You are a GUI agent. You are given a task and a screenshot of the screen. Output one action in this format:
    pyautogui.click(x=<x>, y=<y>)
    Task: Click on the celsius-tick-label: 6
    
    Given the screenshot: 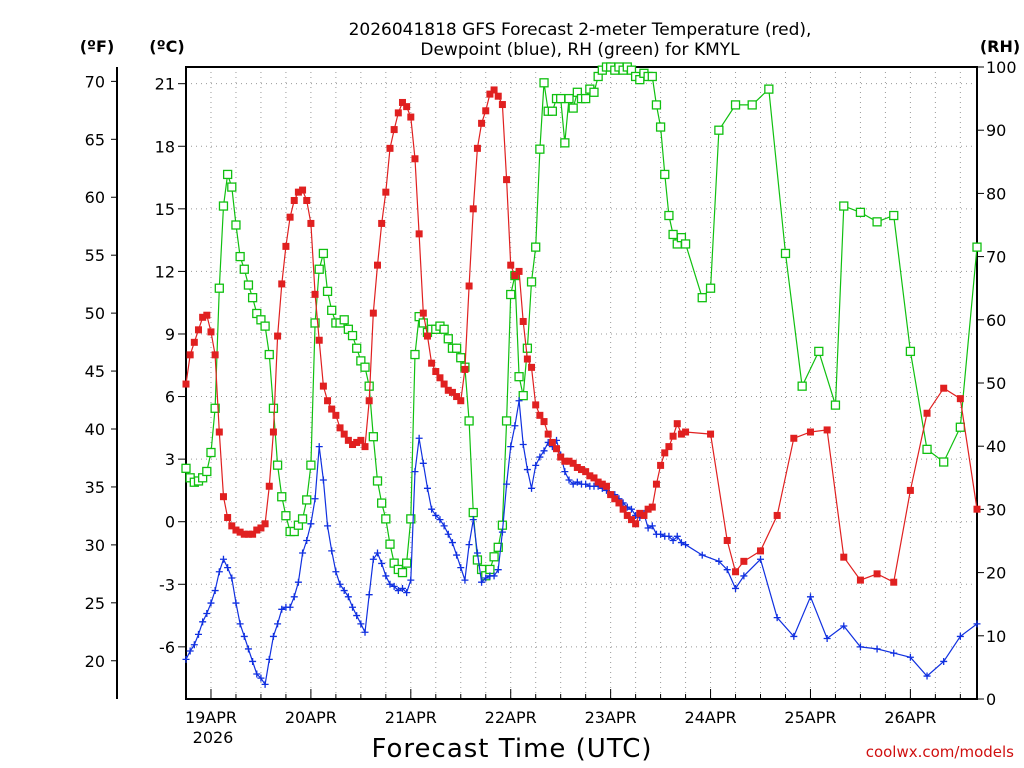 What is the action you would take?
    pyautogui.click(x=170, y=397)
    